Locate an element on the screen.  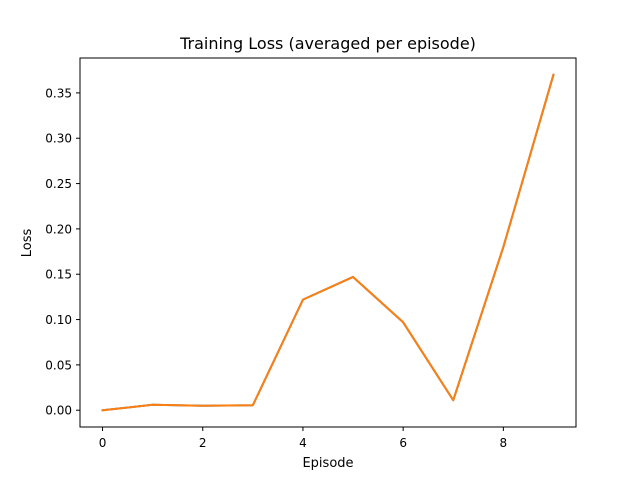
x-tick-label: 6 is located at coordinates (403, 443).